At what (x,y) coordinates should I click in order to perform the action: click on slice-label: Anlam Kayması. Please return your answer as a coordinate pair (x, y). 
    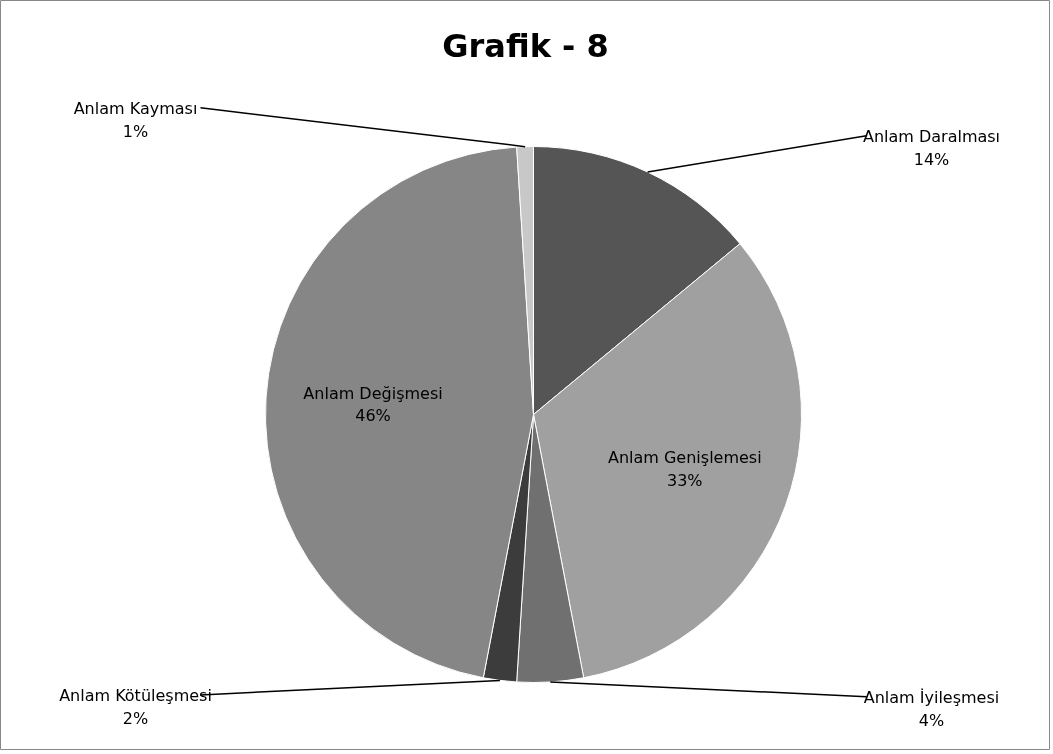
    Looking at the image, I should click on (135, 108).